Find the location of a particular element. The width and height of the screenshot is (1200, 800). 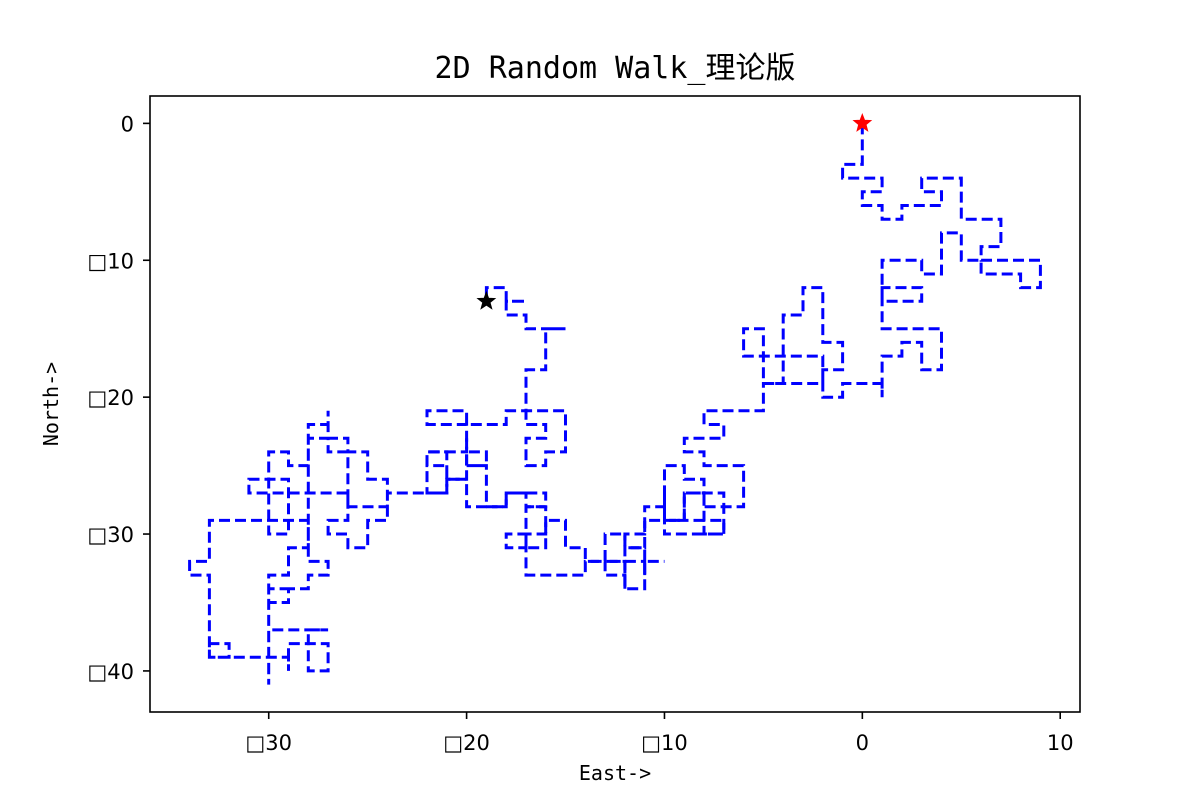

y-tick-label: □30 is located at coordinates (110, 535).